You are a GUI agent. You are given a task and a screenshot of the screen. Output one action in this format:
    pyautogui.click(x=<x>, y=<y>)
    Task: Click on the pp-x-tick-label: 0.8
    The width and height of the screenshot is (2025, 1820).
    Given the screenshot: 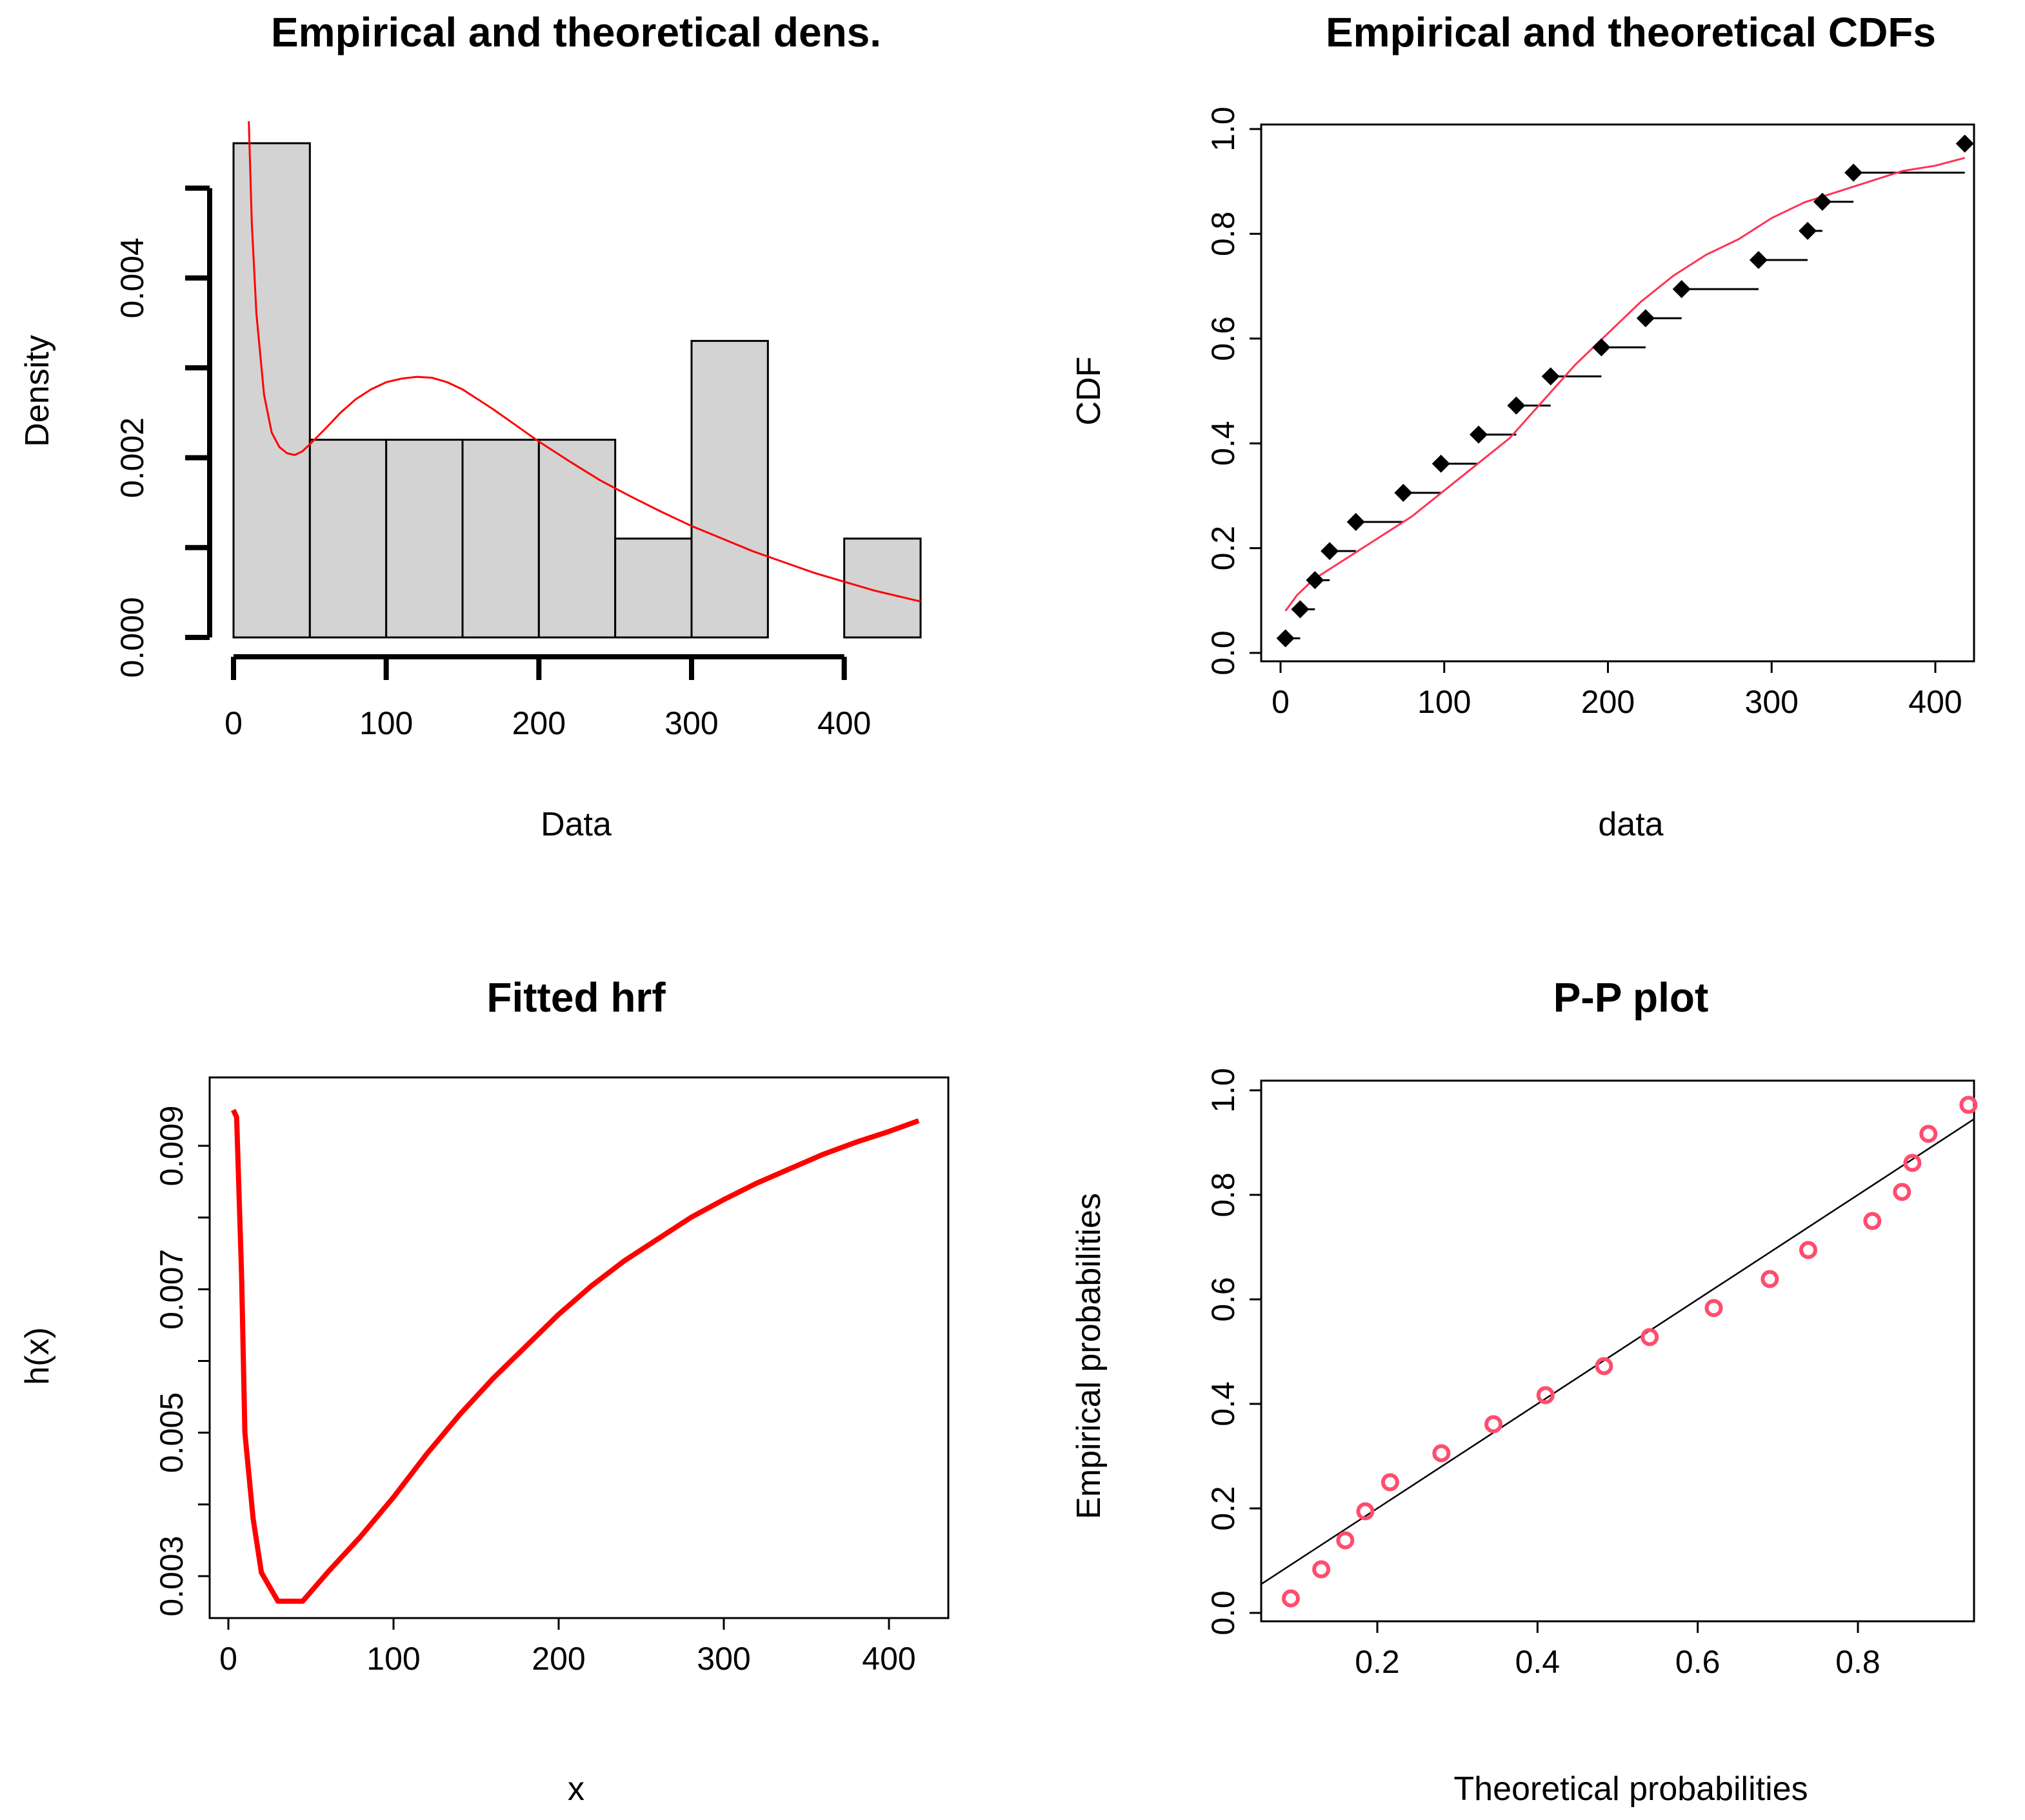 What is the action you would take?
    pyautogui.click(x=1857, y=1662)
    